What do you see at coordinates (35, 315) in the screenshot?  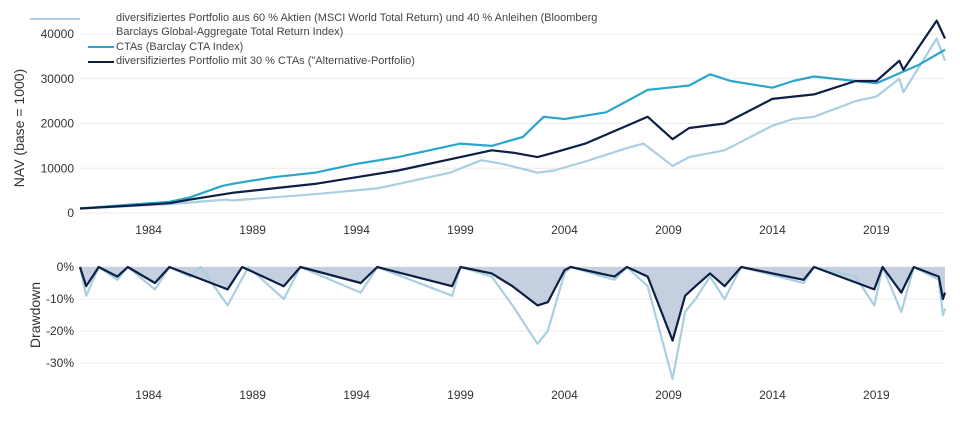 I see `drawdown-y-axis-label: Drawdown` at bounding box center [35, 315].